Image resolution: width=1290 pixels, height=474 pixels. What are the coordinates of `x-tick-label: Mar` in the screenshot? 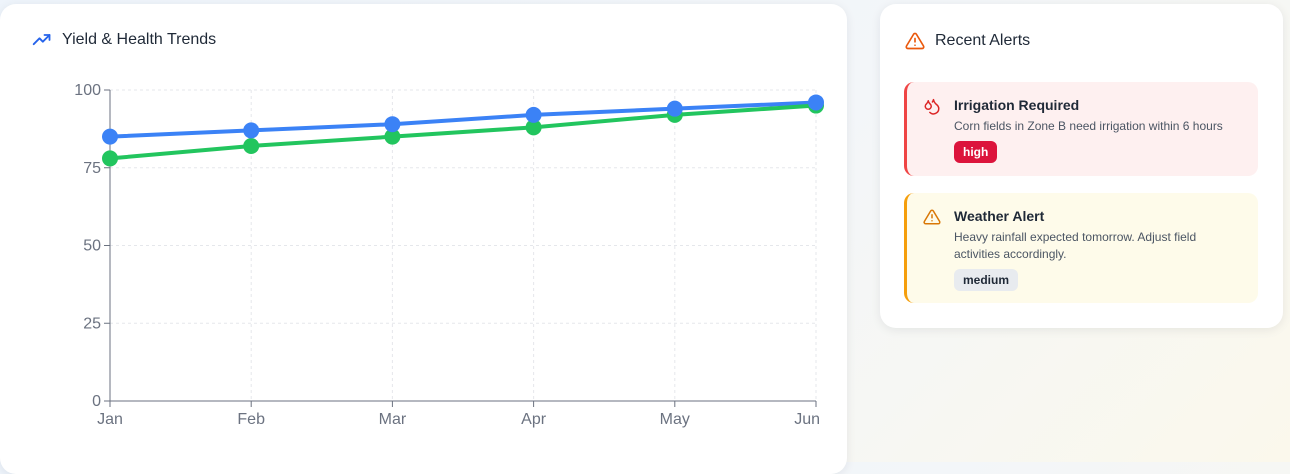 It's located at (393, 419).